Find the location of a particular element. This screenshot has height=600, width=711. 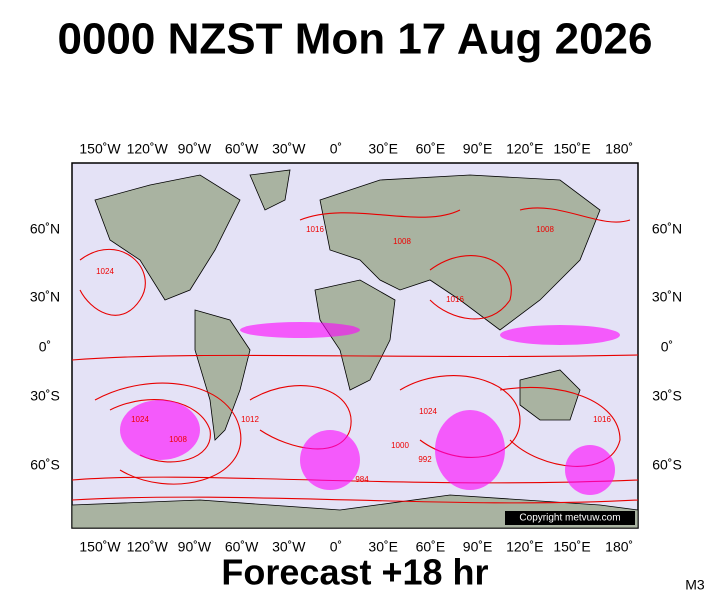

lon-label-bottom: 0˚ is located at coordinates (336, 547).